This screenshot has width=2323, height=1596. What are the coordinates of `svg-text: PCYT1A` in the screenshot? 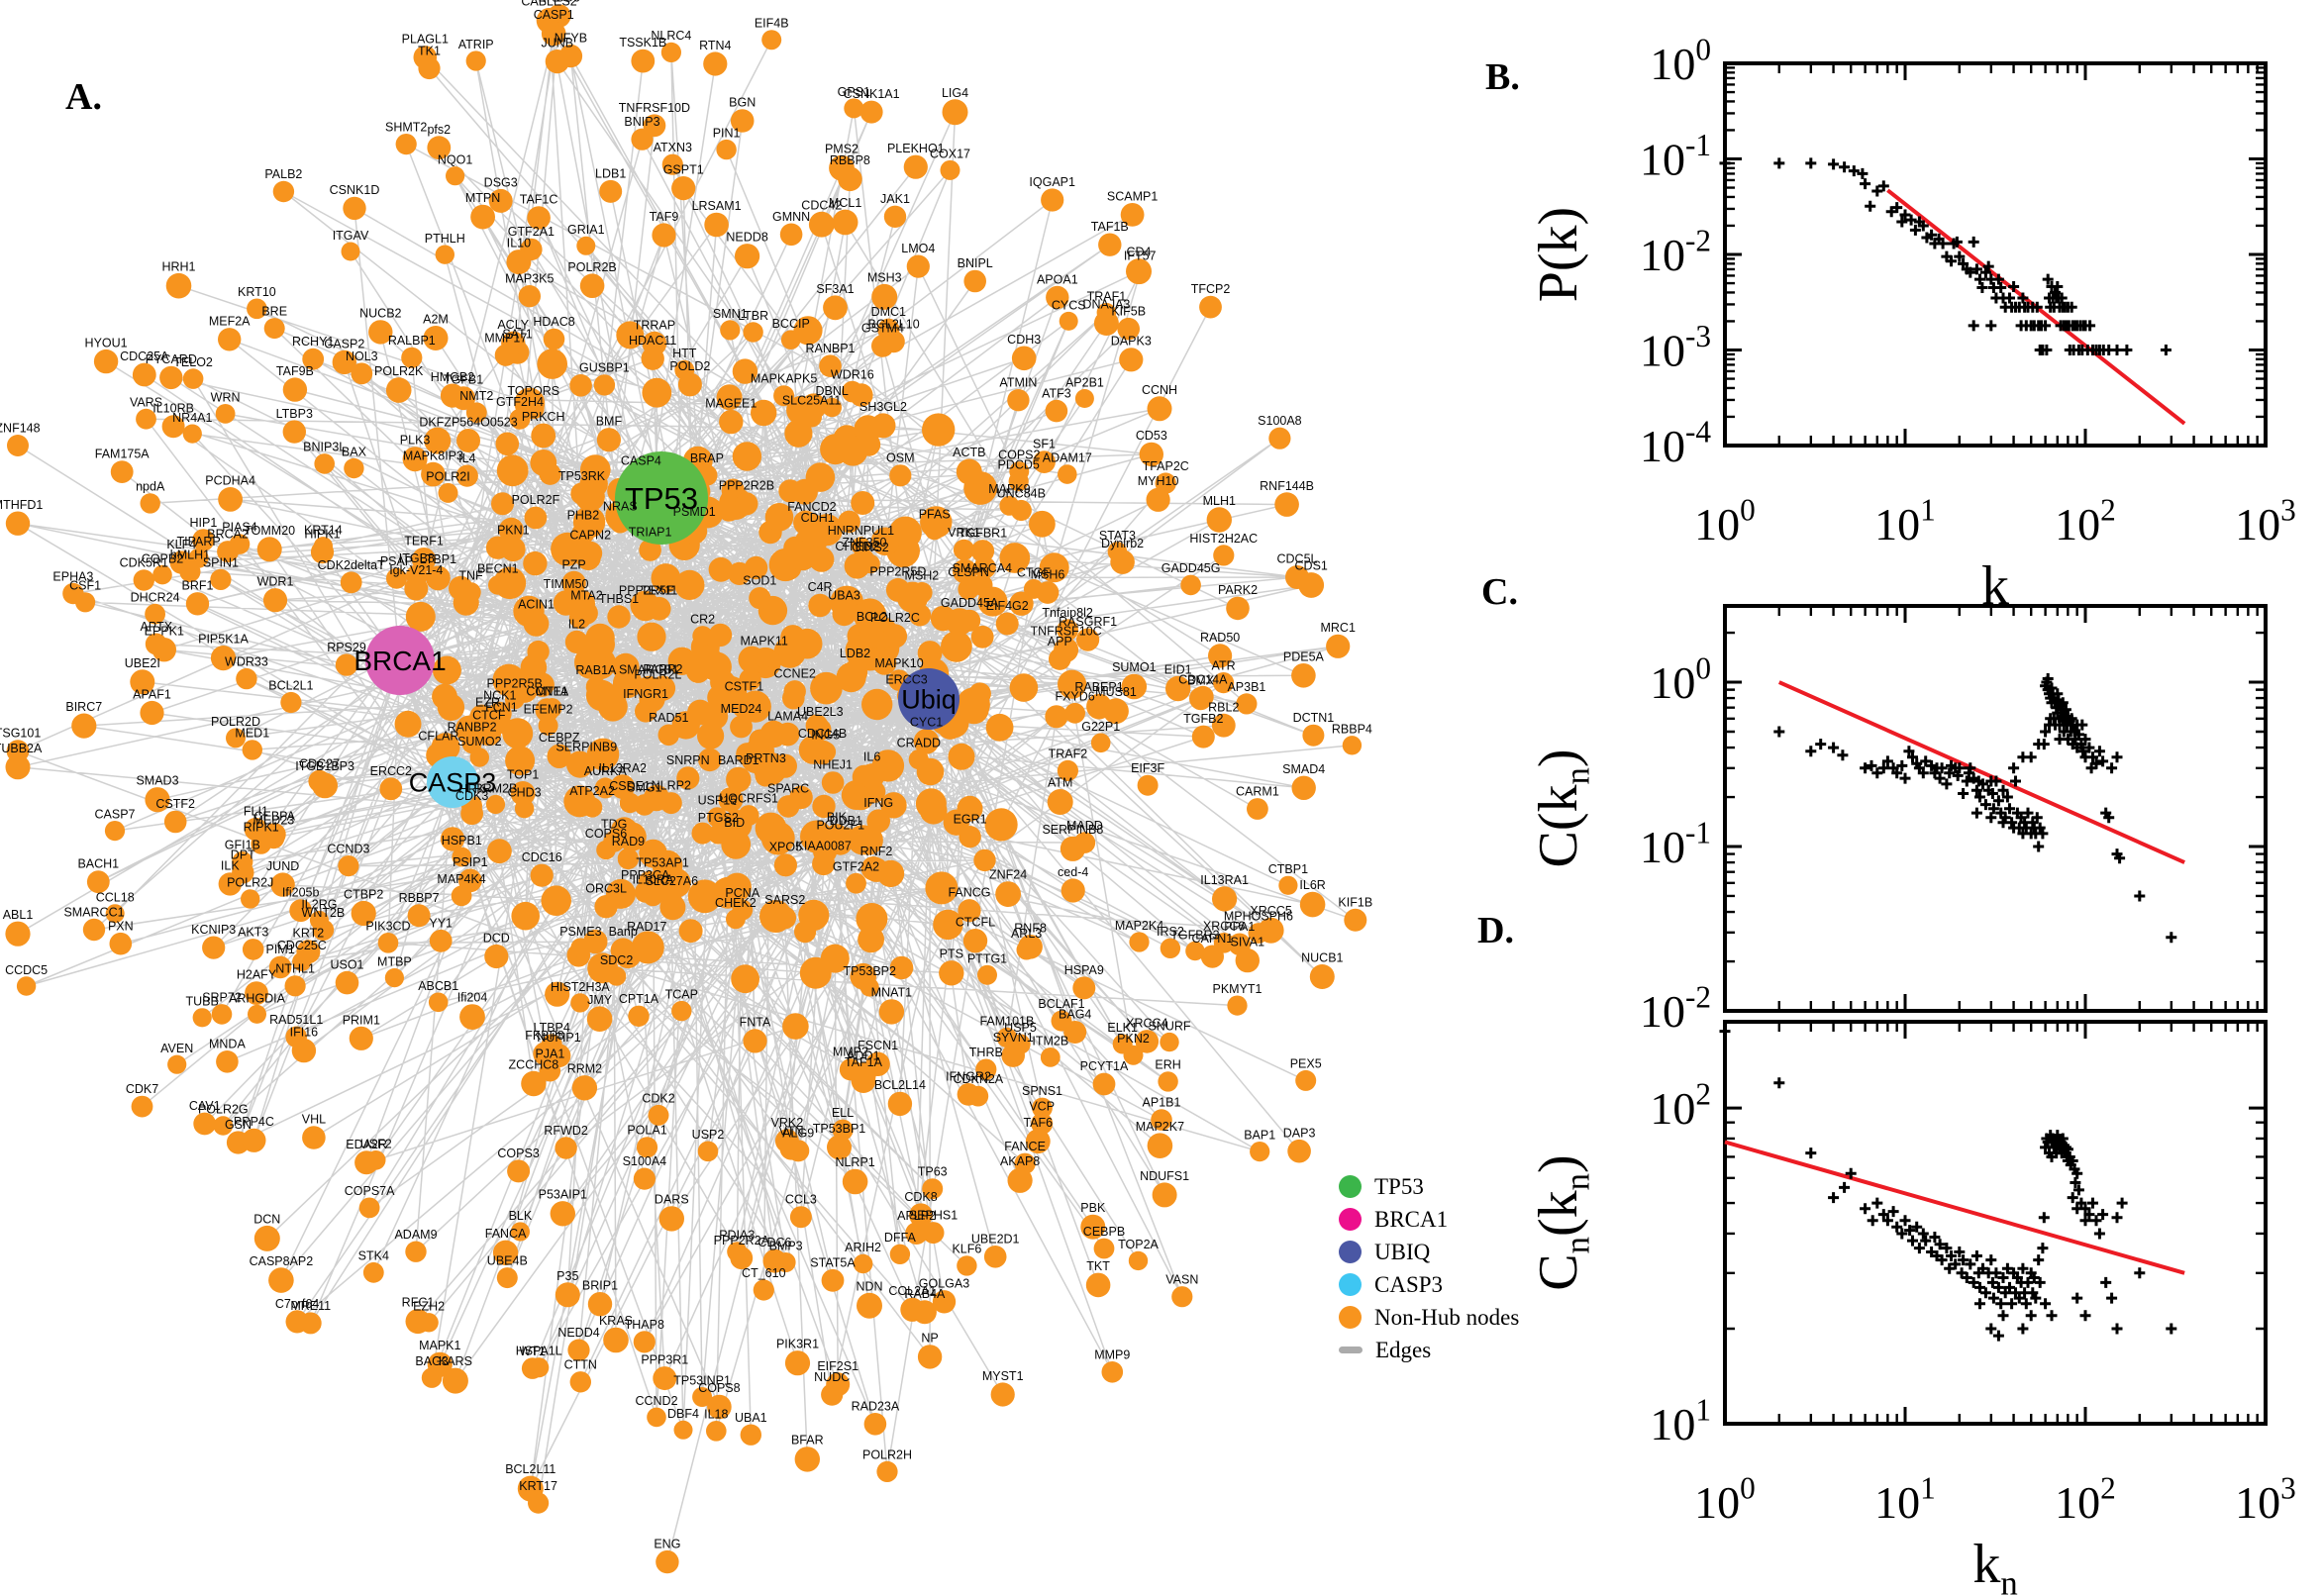 It's located at (1104, 1066).